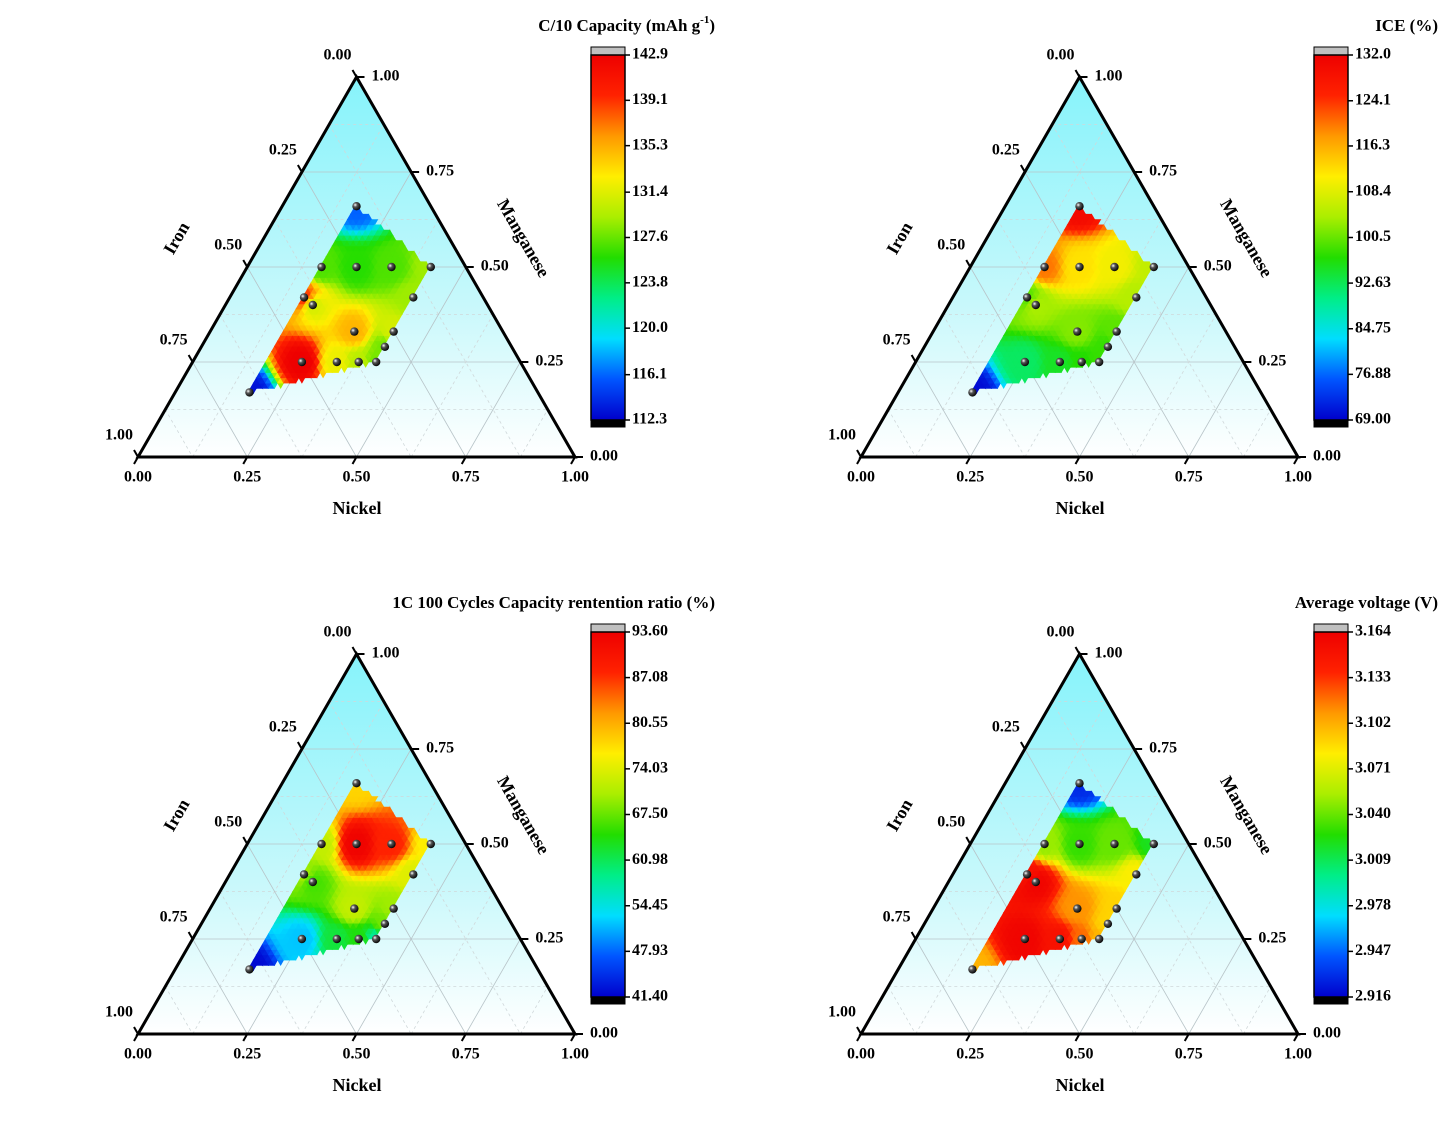 This screenshot has height=1133, width=1451. I want to click on bottom-tick-label: 1.00, so click(575, 477).